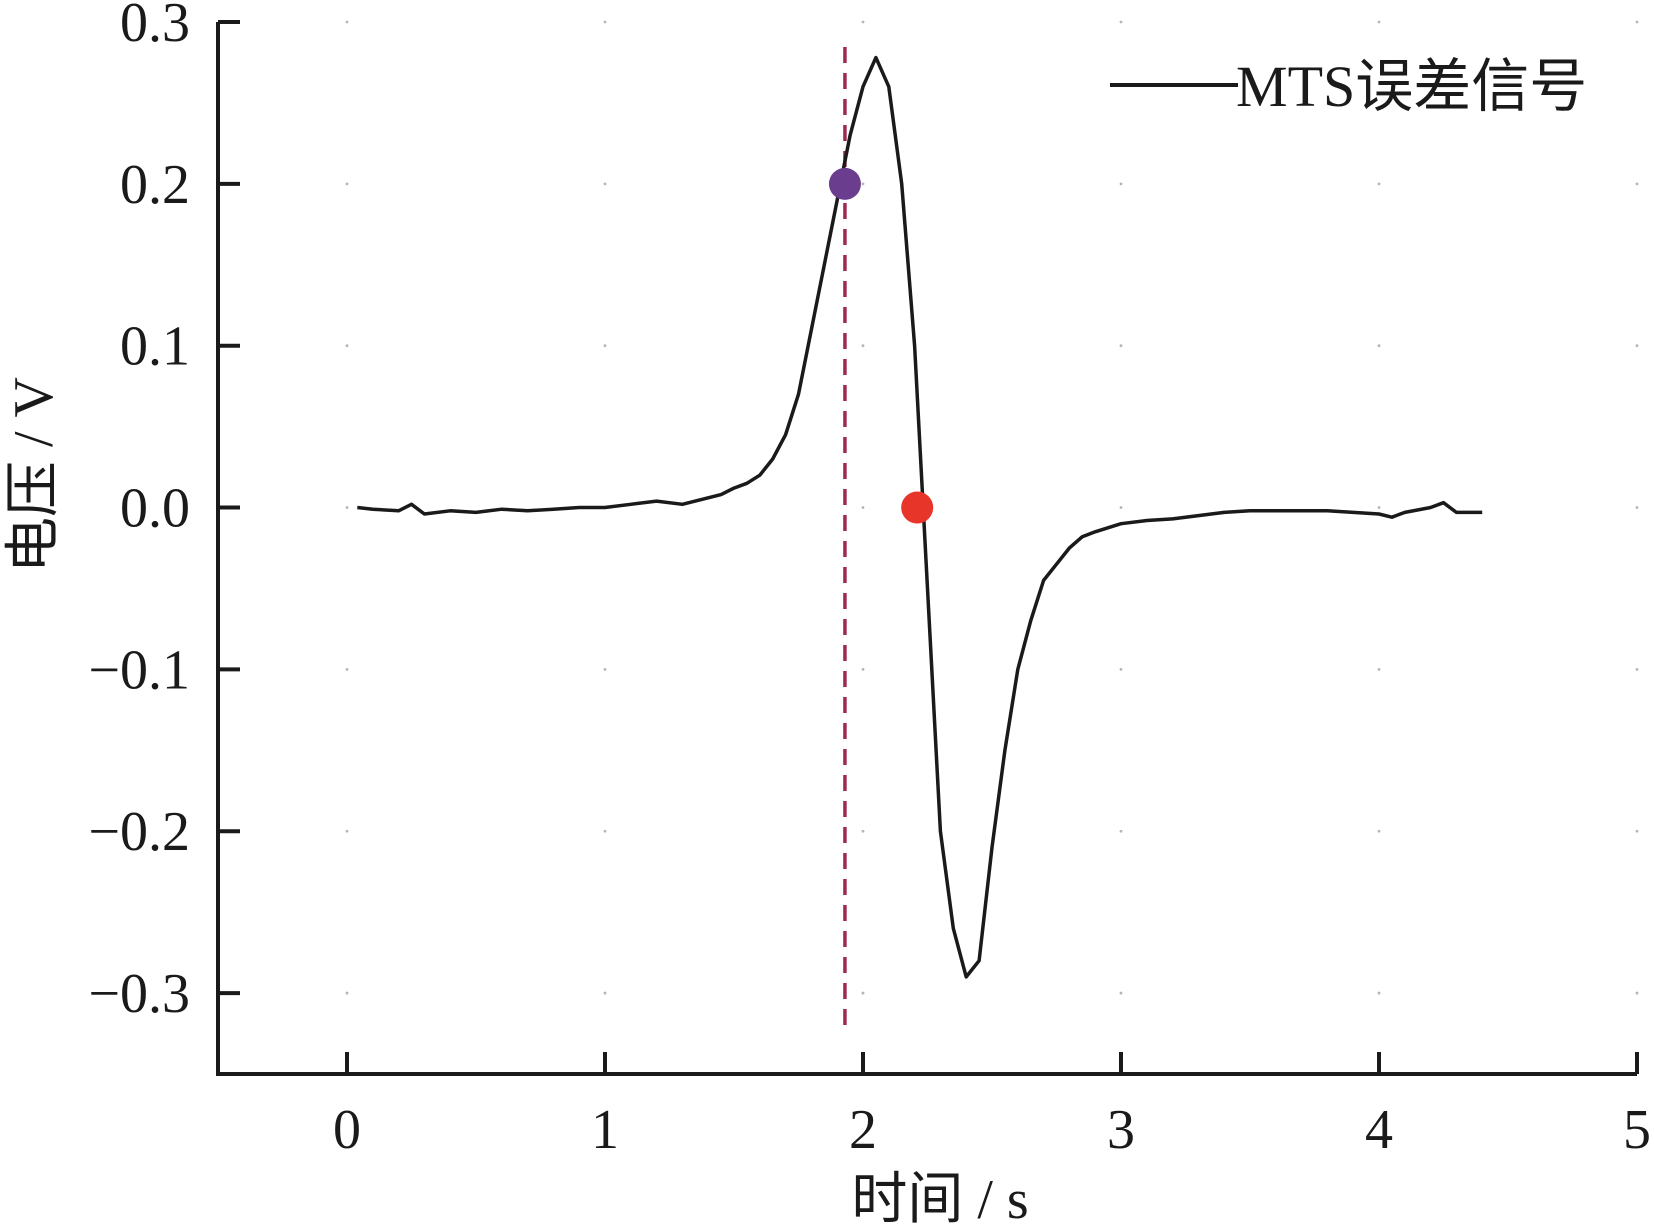 The height and width of the screenshot is (1230, 1654). Describe the element at coordinates (939, 1199) in the screenshot. I see `x-axis-title: 时间 / s` at that location.